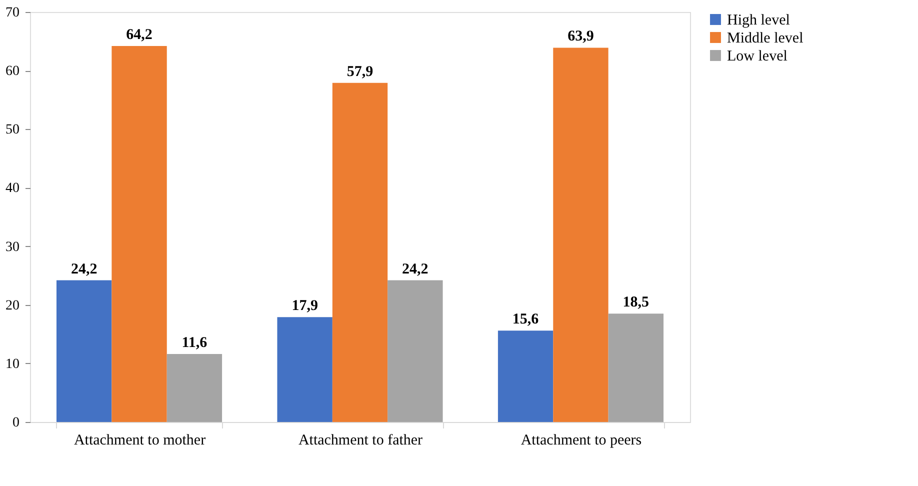 The height and width of the screenshot is (486, 918). What do you see at coordinates (139, 34) in the screenshot?
I see `data-label: 64,2` at bounding box center [139, 34].